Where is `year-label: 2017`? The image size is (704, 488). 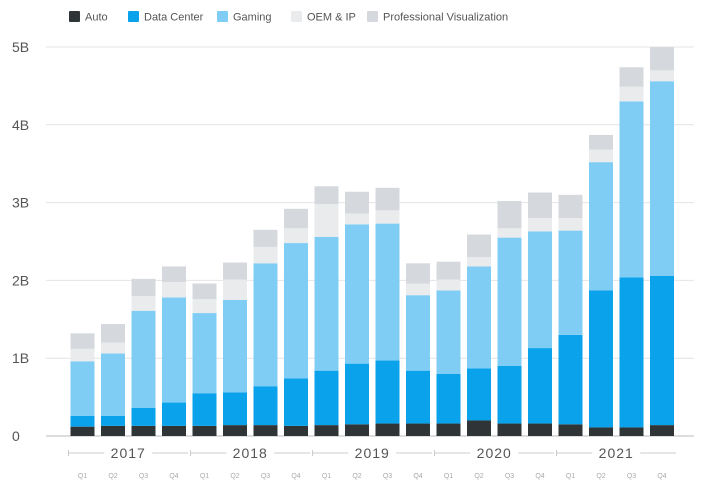
year-label: 2017 is located at coordinates (128, 453).